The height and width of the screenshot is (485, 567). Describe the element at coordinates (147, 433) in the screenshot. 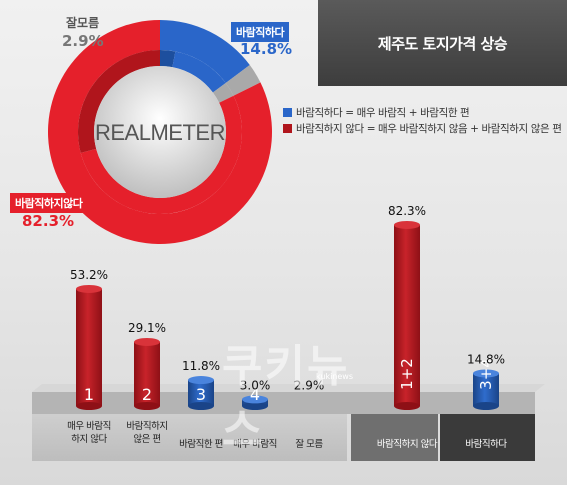

I see `category-label: 바람직하지 않은 편` at that location.